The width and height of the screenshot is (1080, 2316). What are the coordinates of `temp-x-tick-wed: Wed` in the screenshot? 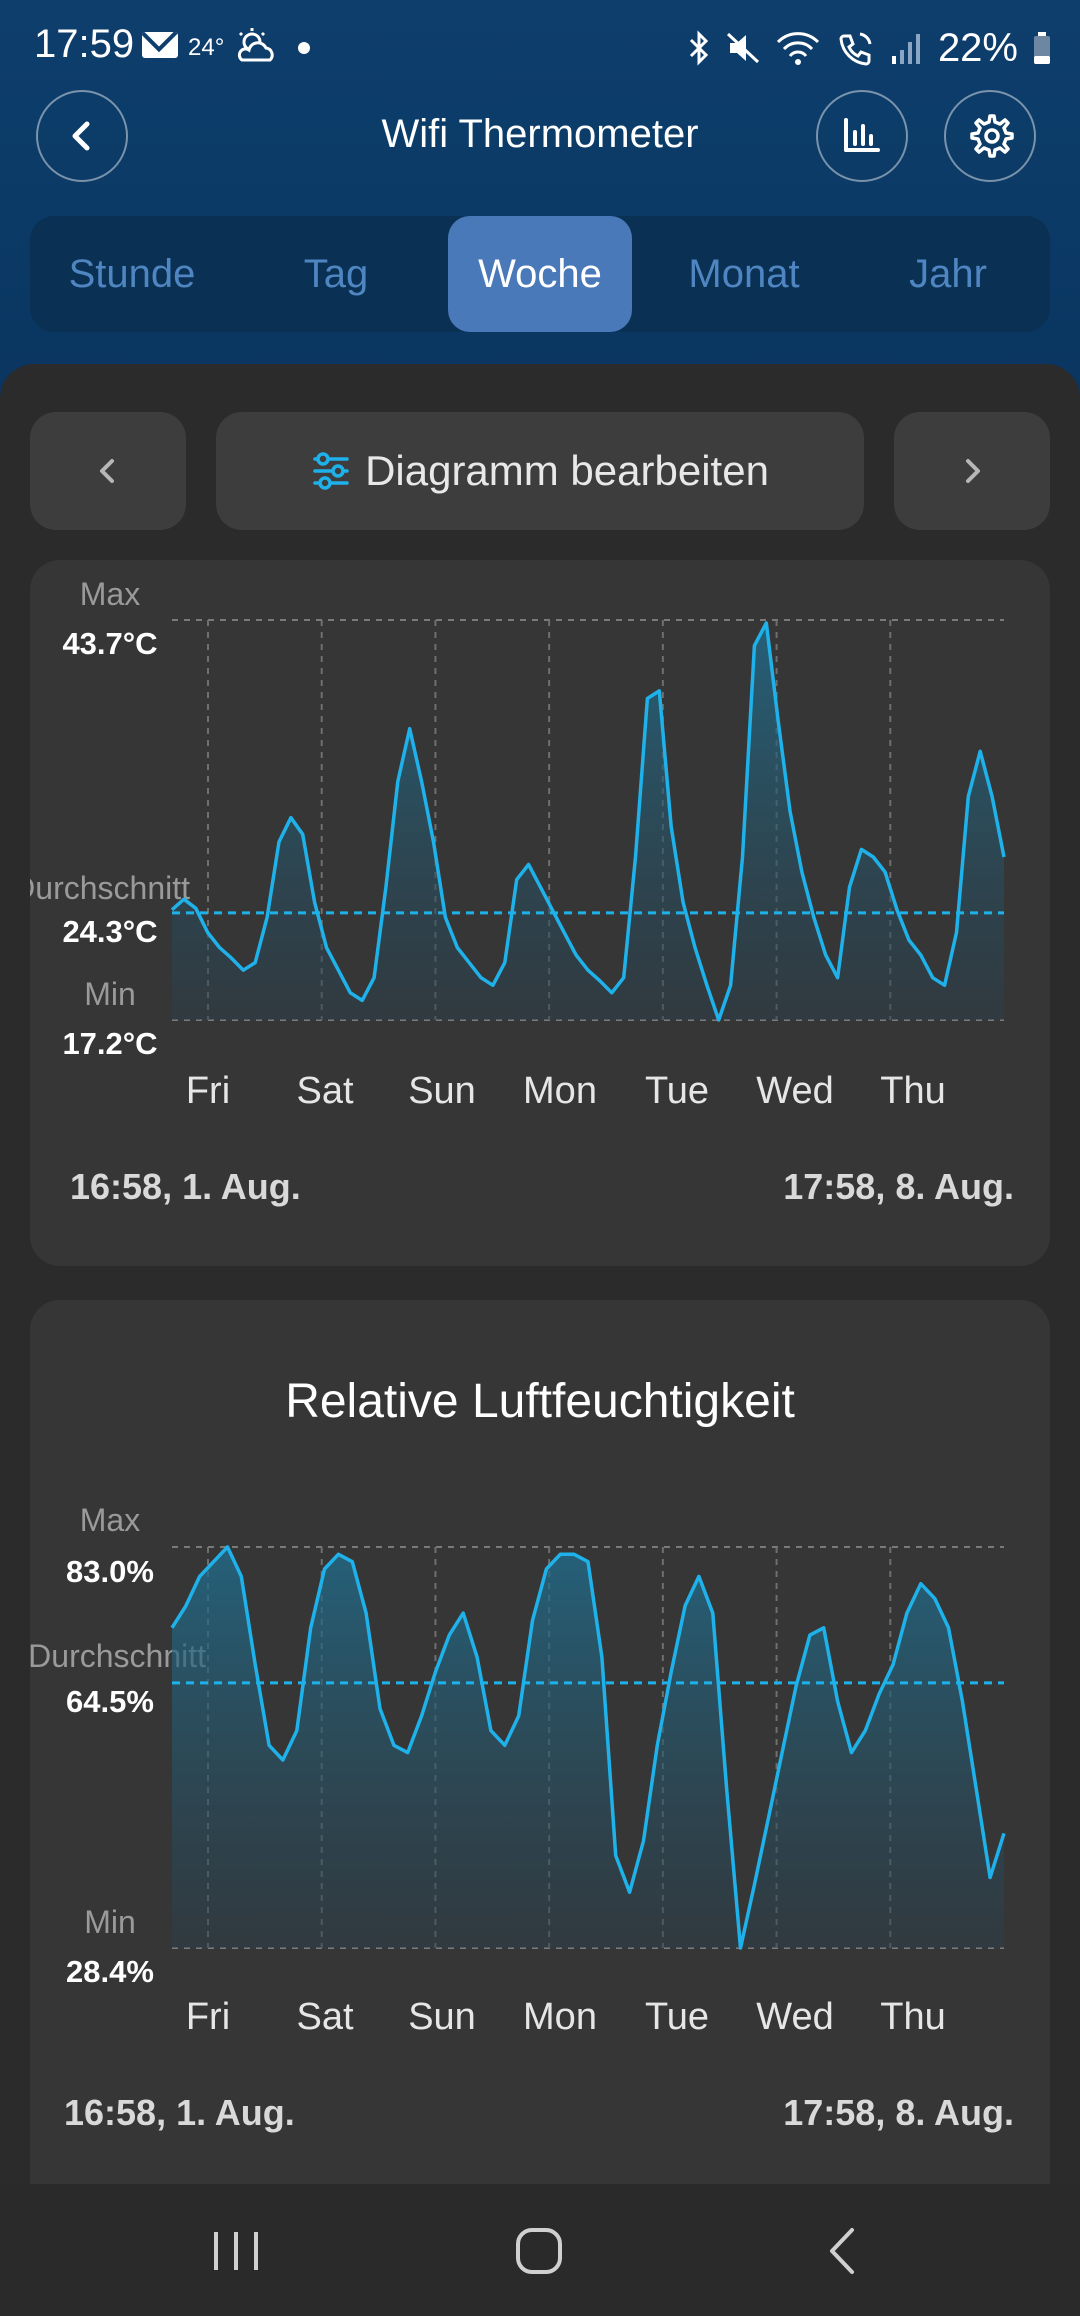 It's located at (795, 1091).